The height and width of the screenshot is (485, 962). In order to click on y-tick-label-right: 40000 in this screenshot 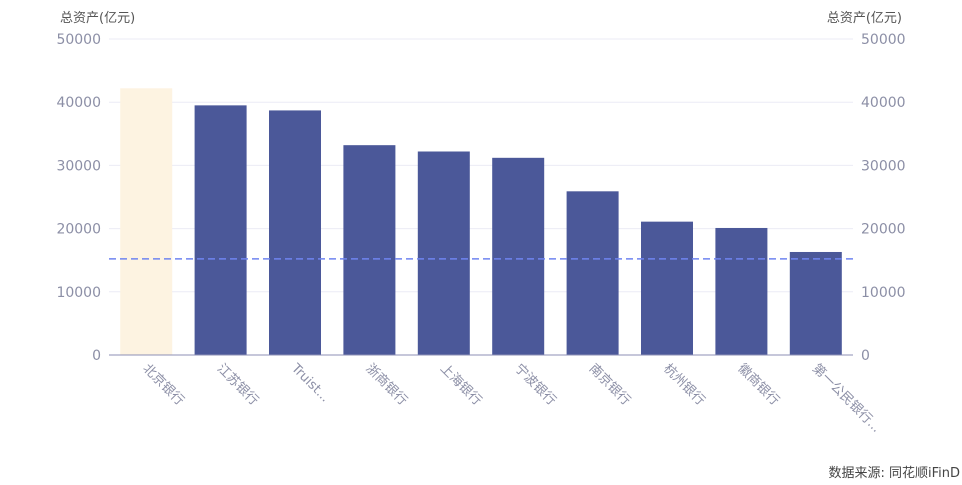, I will do `click(883, 103)`.